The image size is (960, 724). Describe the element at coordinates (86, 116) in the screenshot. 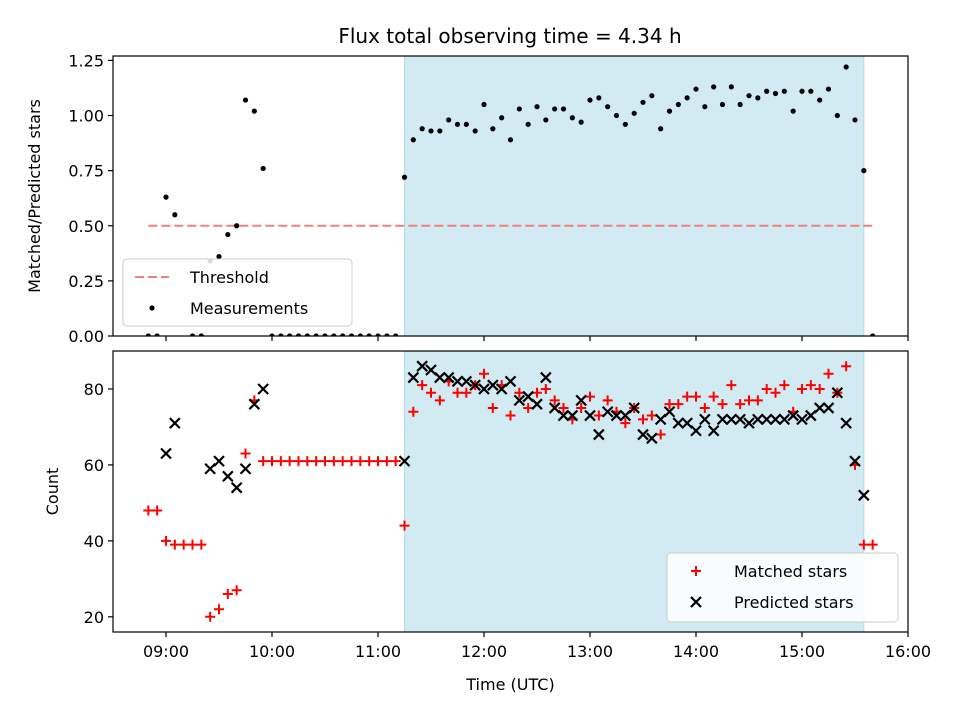

I see `y-tick-label: 1.00` at that location.